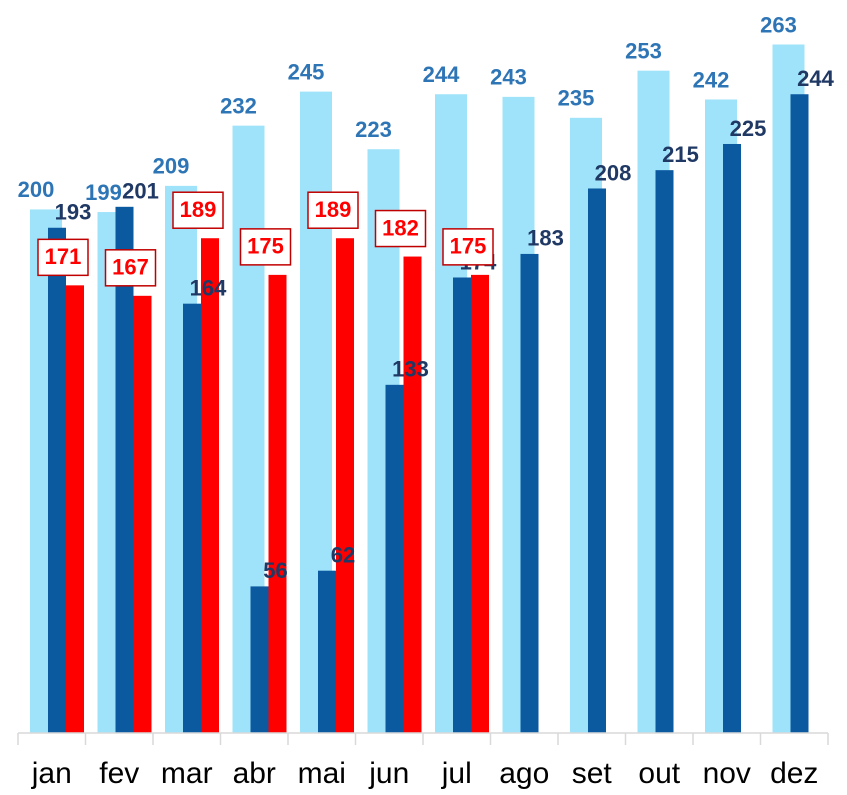 The image size is (847, 795). I want to click on data-label: 223, so click(373, 129).